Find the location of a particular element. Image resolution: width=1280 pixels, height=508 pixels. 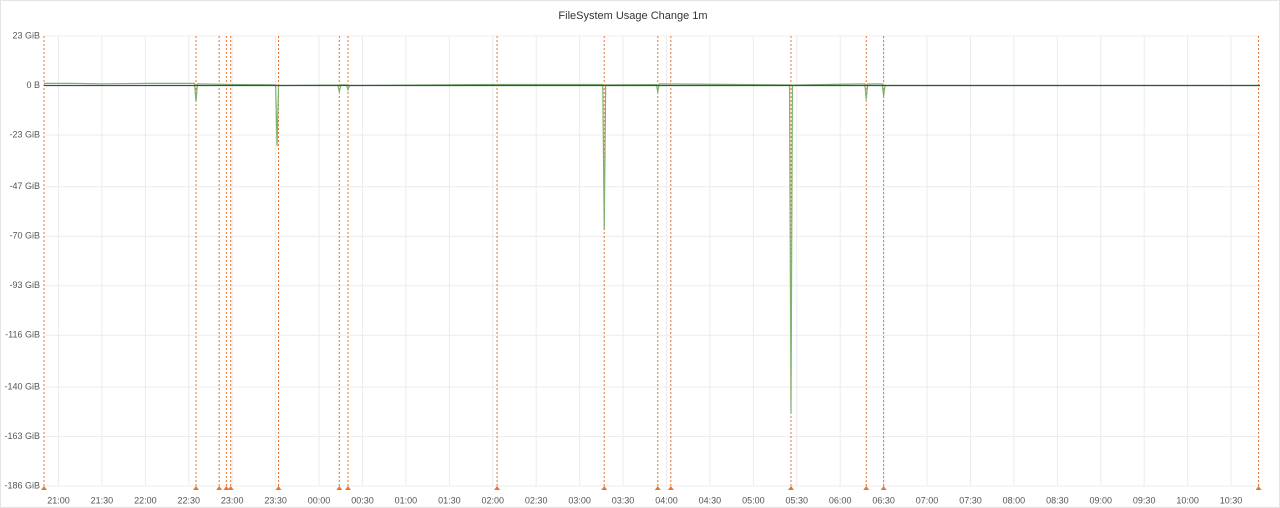

x-tick-label: 09:00 is located at coordinates (1100, 500).